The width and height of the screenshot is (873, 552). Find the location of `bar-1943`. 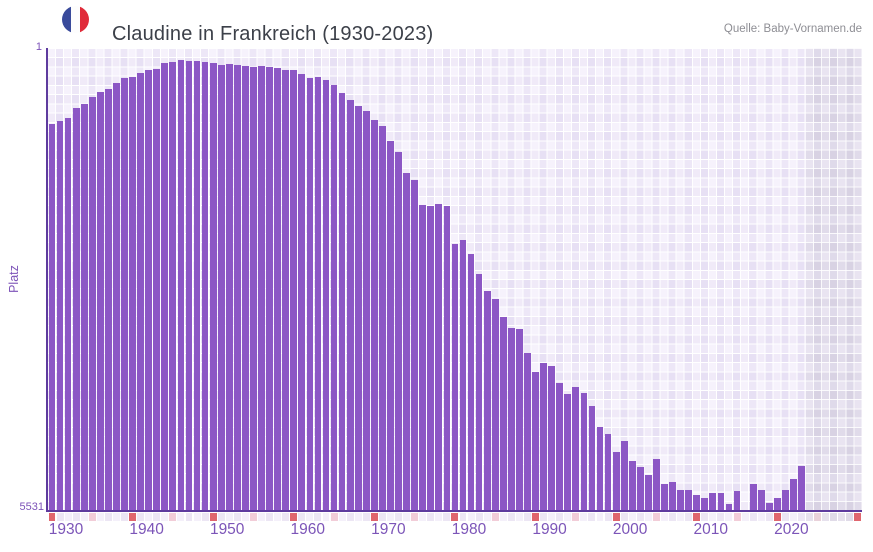

bar-1943 is located at coordinates (157, 289).